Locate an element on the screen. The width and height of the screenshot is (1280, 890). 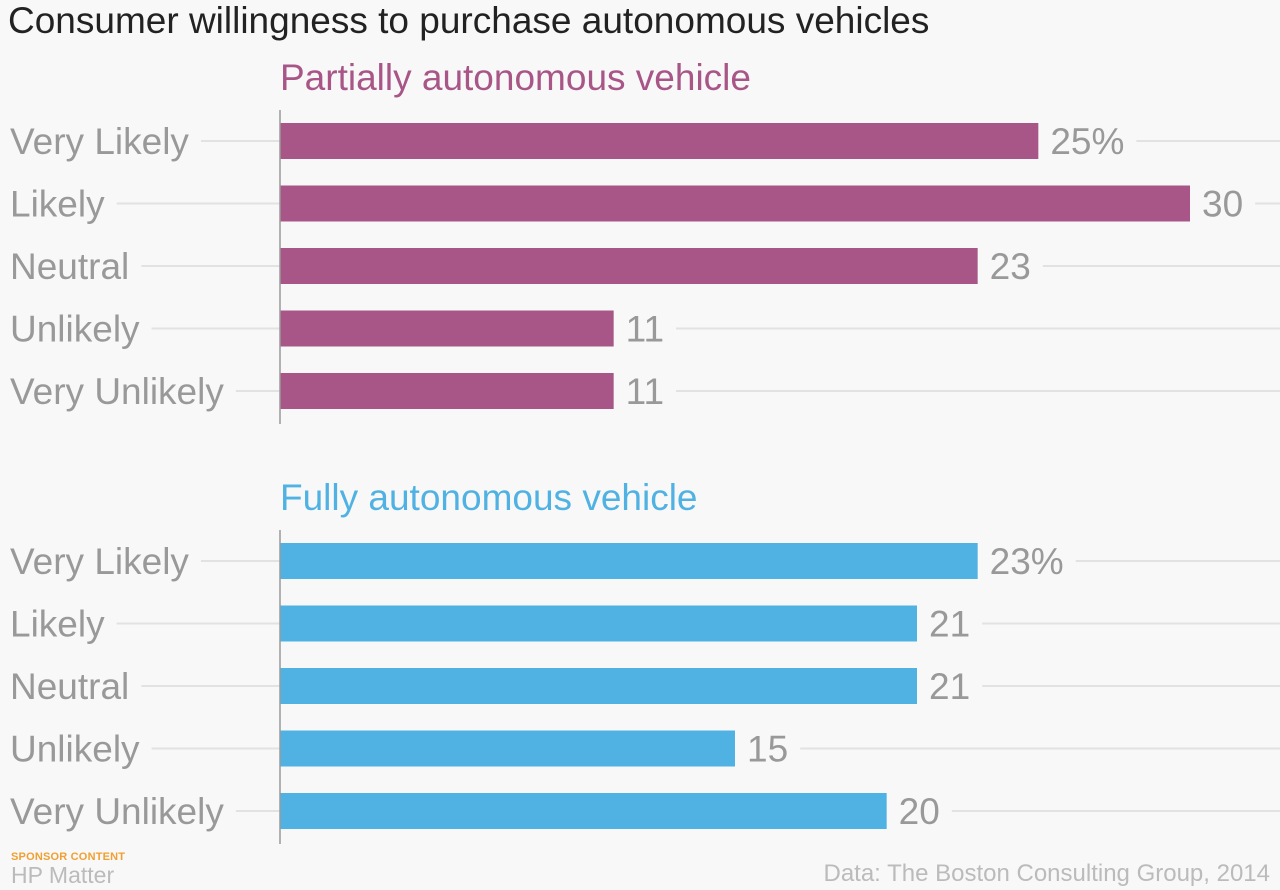
series-title: Partially autonomous vehicle is located at coordinates (515, 77).